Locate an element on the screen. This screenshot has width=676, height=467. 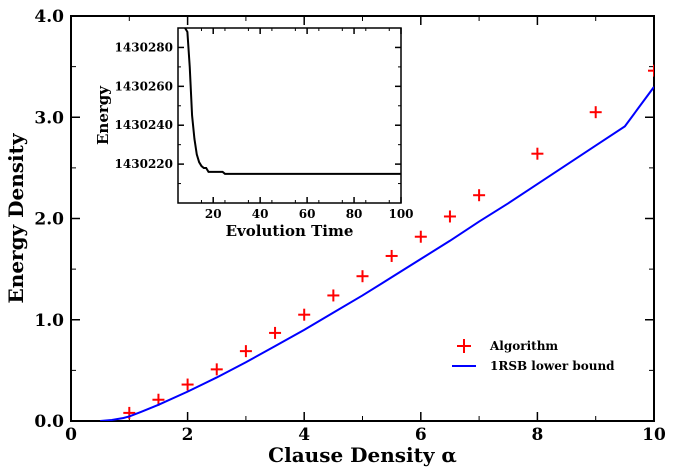
main-xtick-label: 6 is located at coordinates (421, 435).